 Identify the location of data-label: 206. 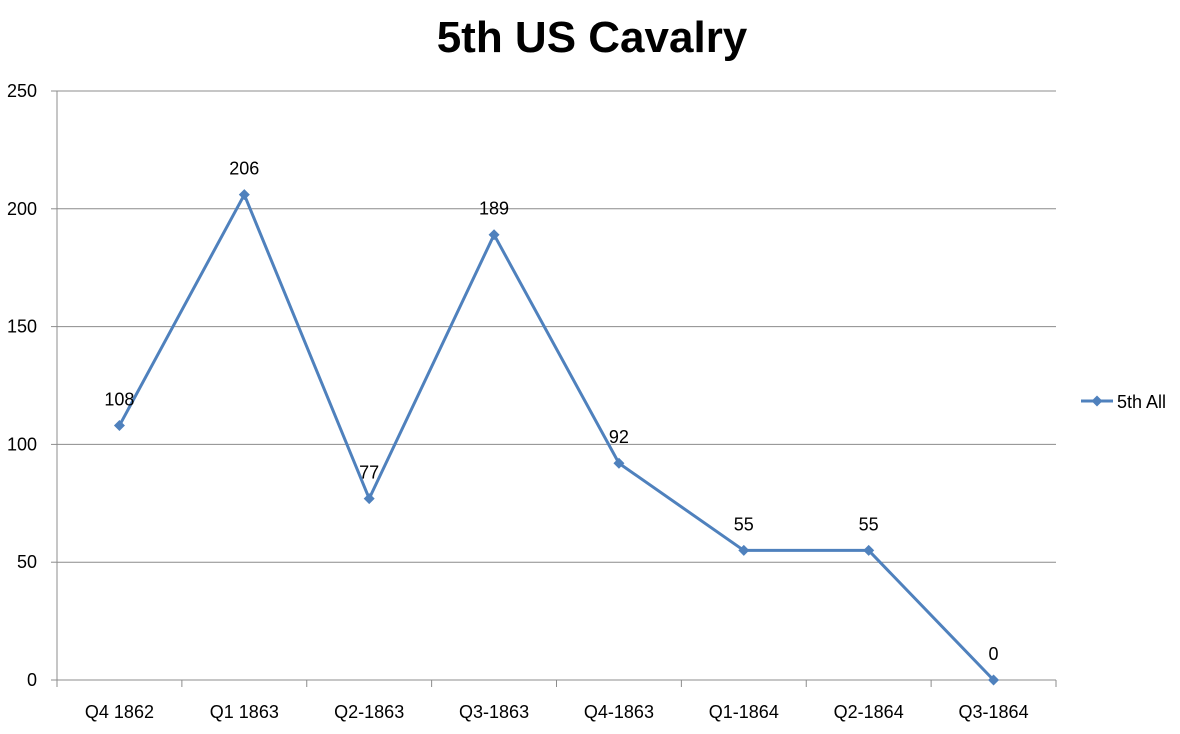
(244, 169).